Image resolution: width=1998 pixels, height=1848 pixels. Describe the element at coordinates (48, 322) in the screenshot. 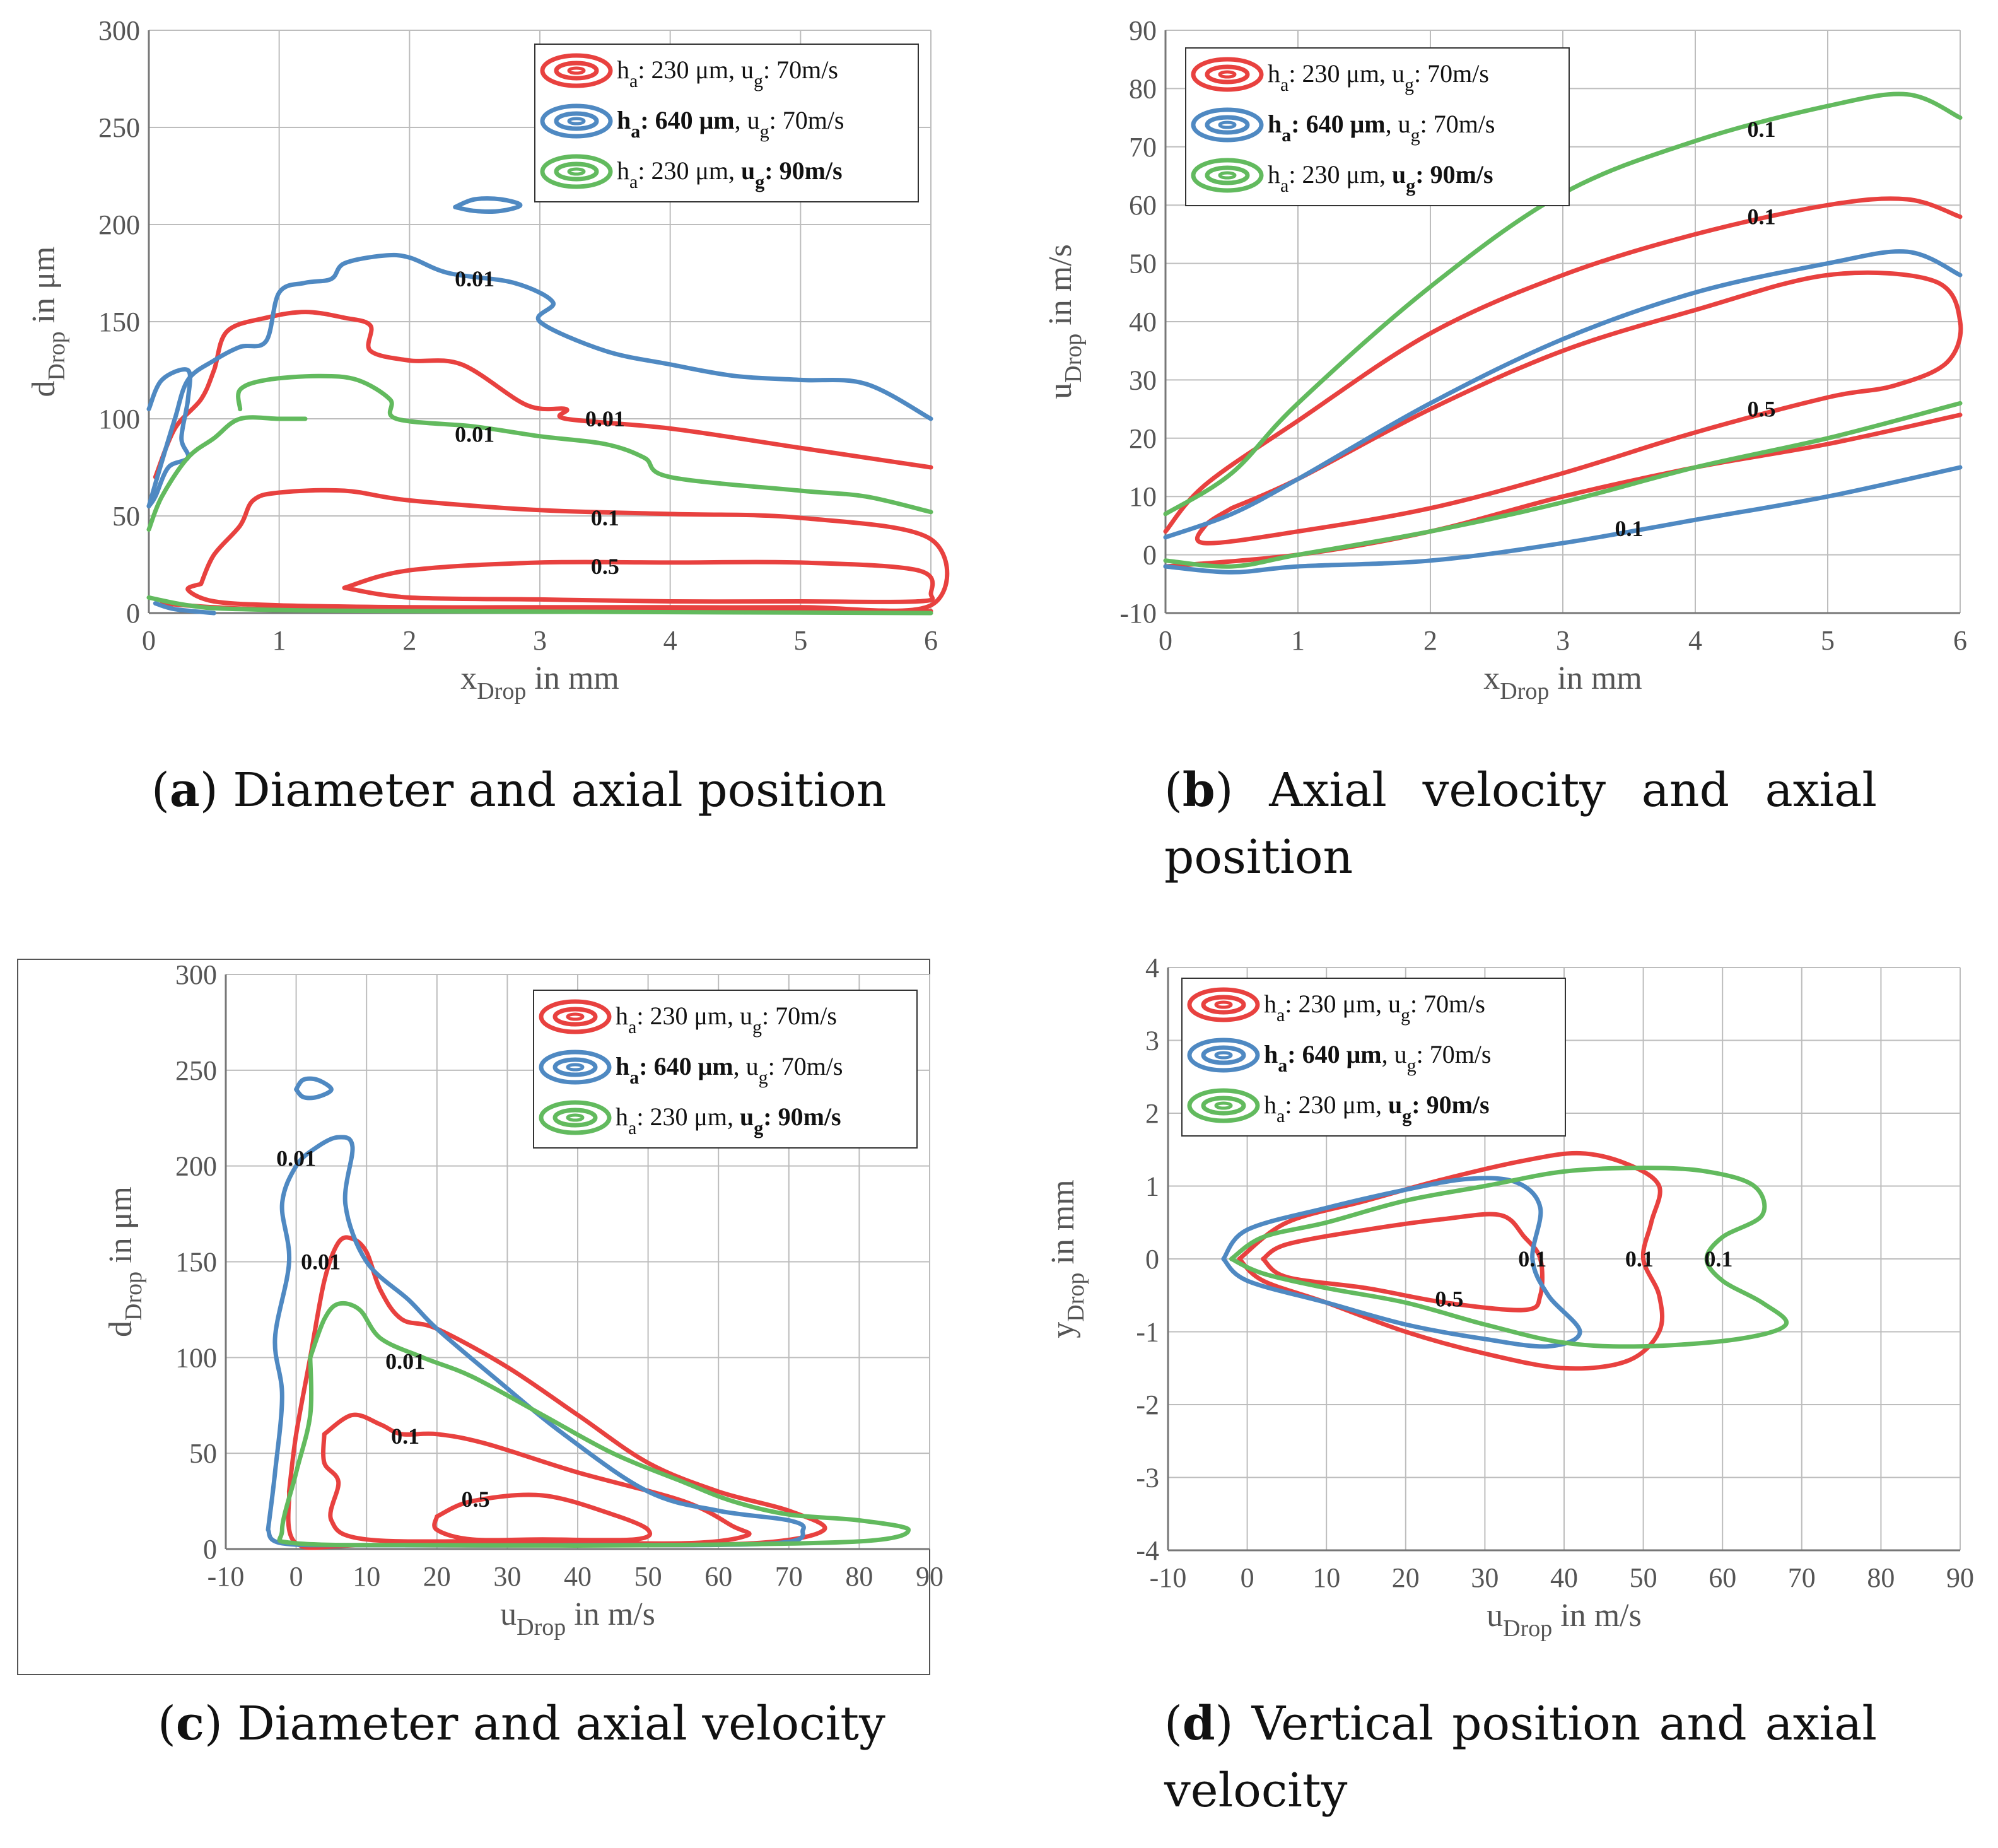

I see `y-axis-label: dDrop in μm` at that location.